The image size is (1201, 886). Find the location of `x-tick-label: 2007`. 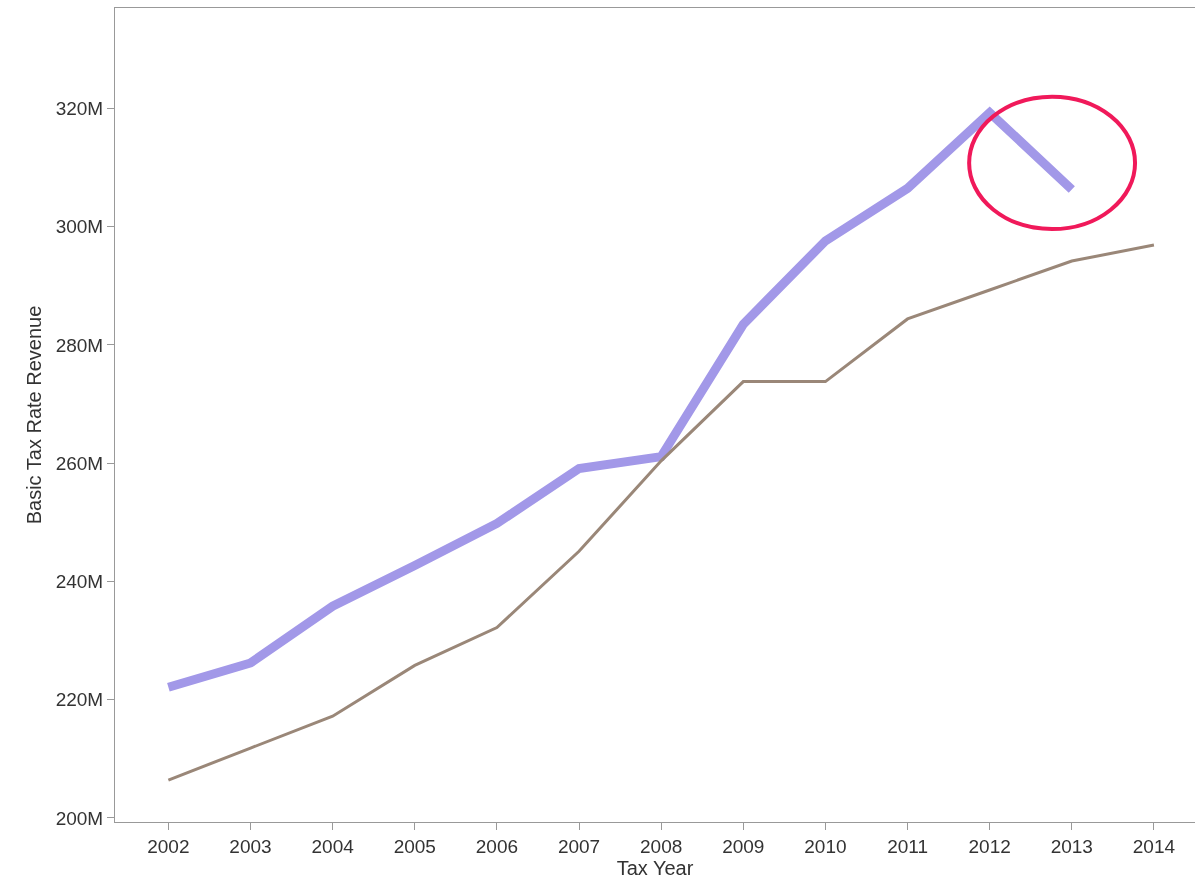

x-tick-label: 2007 is located at coordinates (579, 846).